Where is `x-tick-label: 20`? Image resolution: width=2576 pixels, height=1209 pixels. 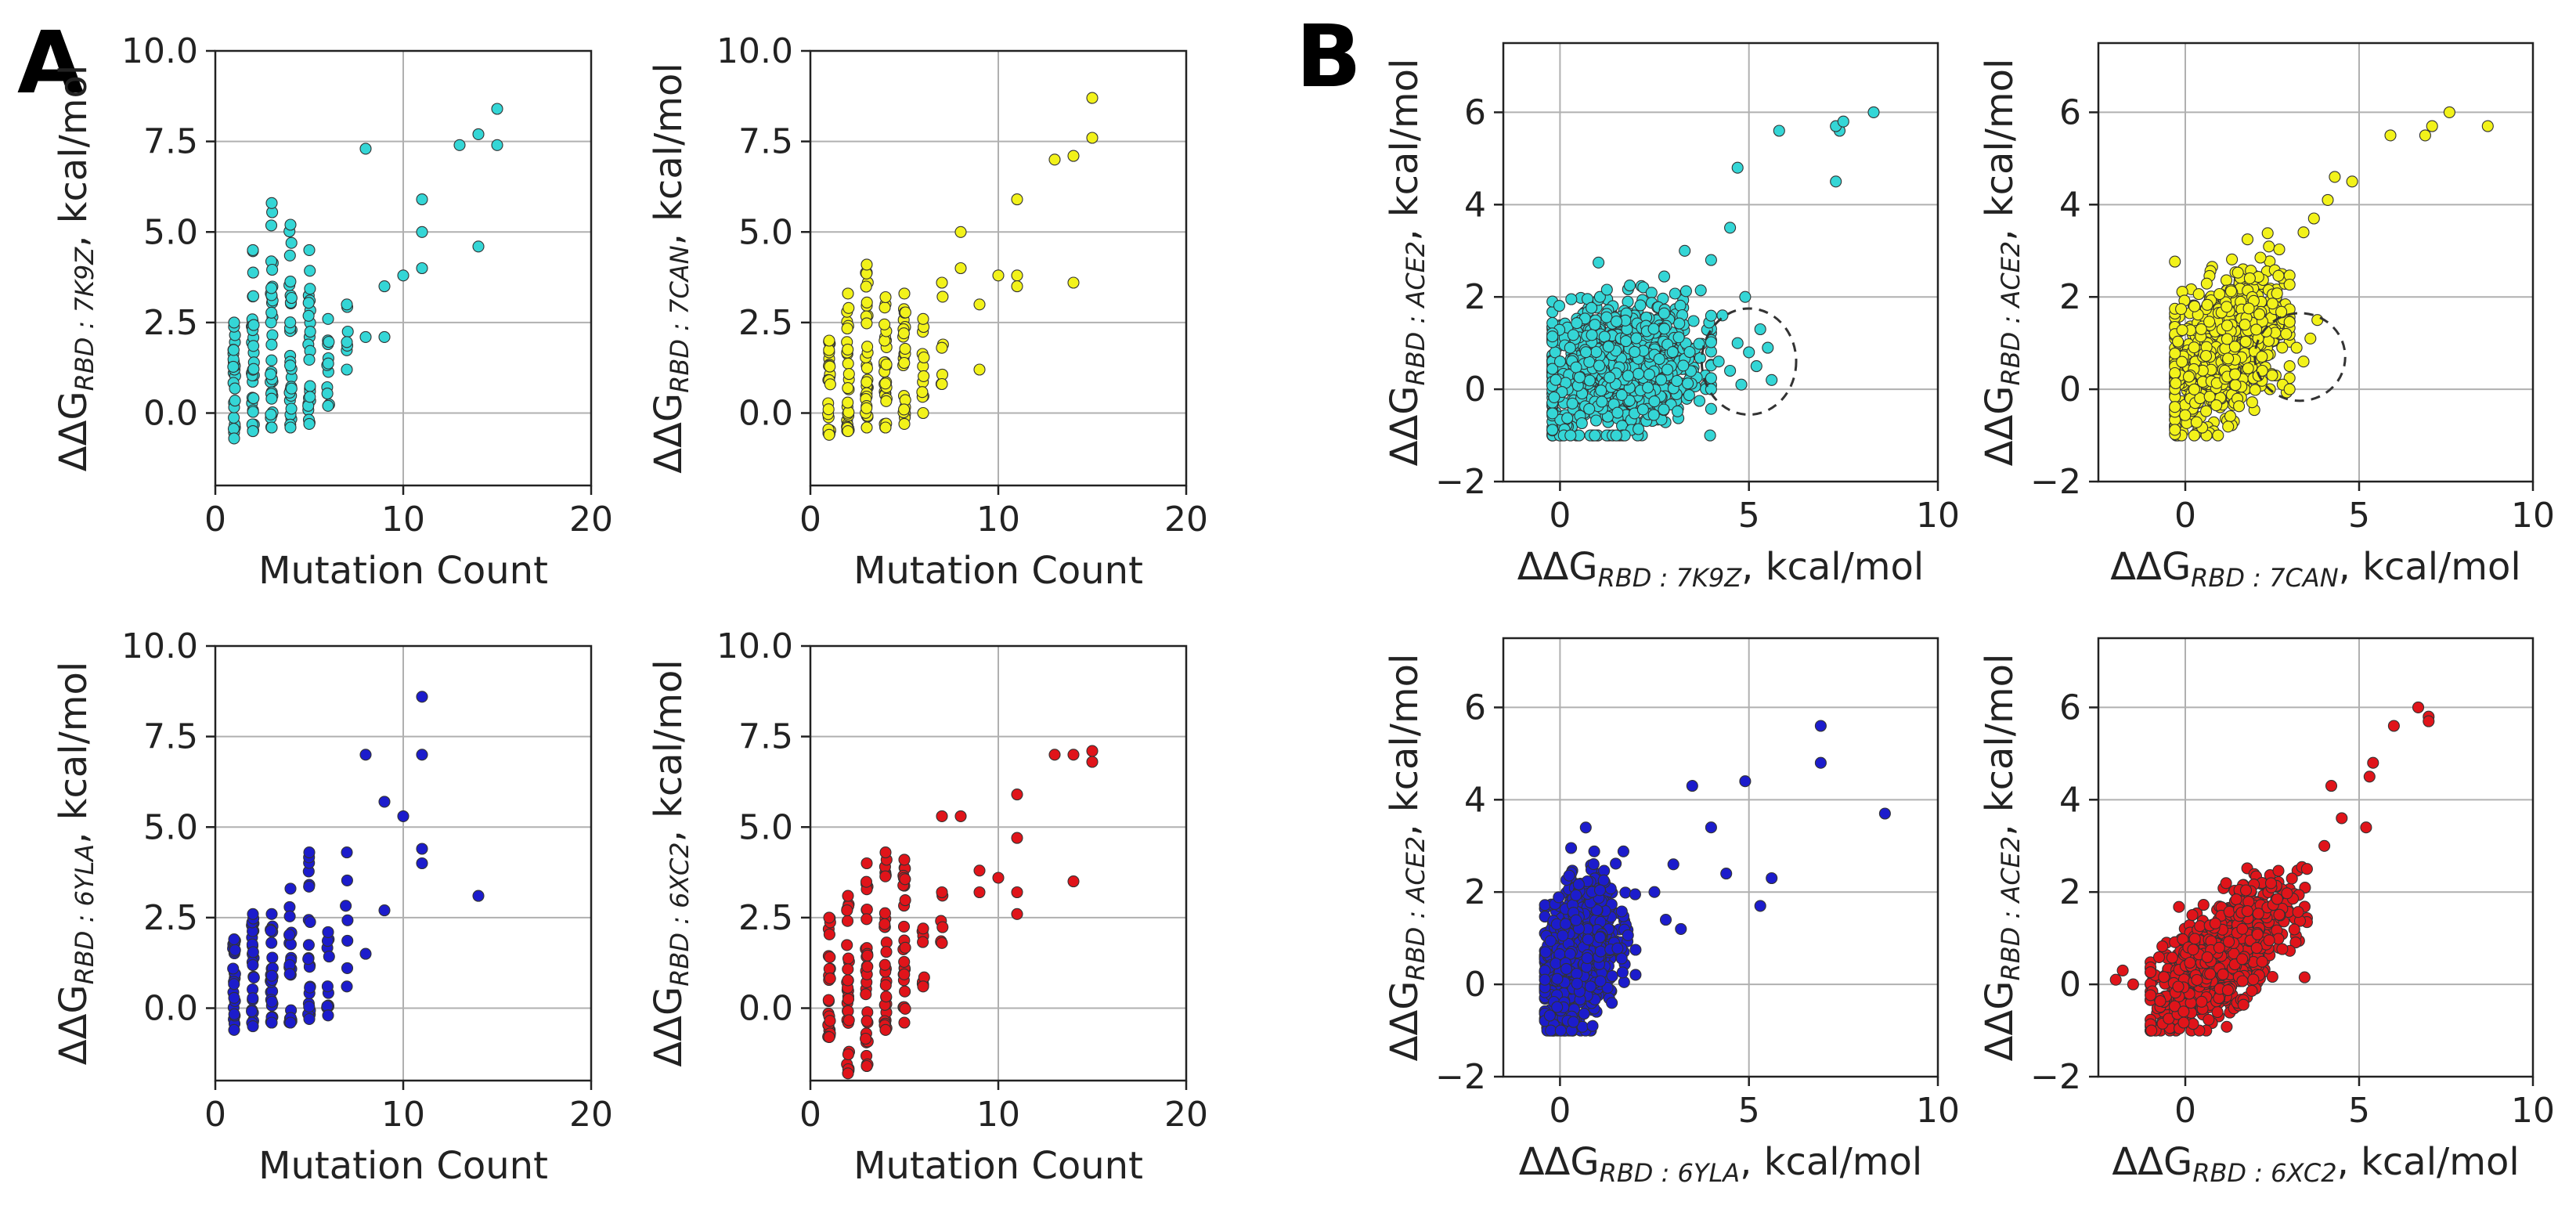 x-tick-label: 20 is located at coordinates (591, 1115).